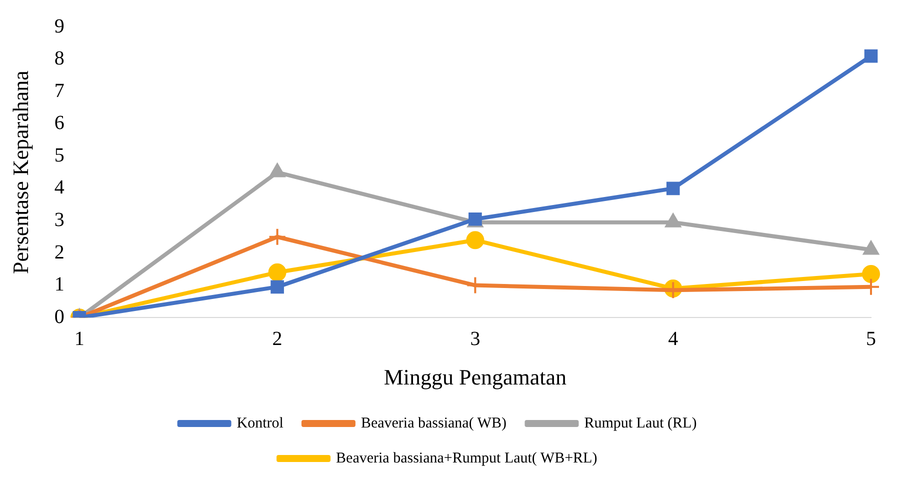 The height and width of the screenshot is (481, 901). I want to click on legend-label: Beaveria bassiana+Rumput Laut( WB+RL), so click(467, 458).